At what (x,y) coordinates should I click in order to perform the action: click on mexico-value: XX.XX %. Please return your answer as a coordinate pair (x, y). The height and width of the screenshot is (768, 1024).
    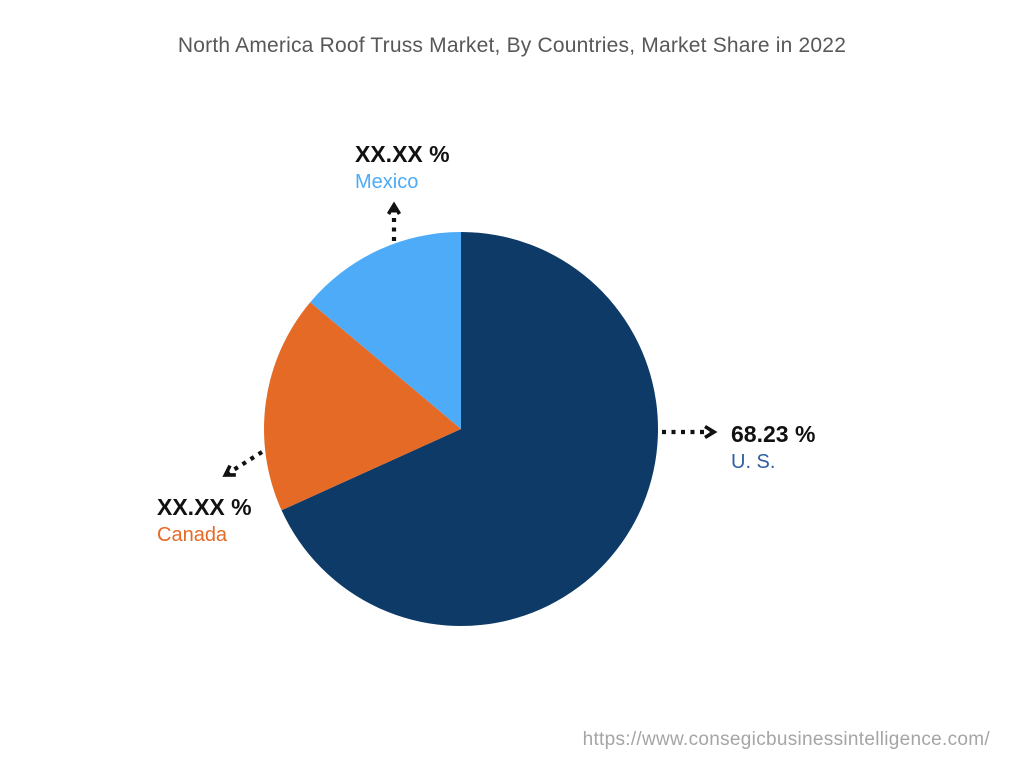
    Looking at the image, I should click on (402, 154).